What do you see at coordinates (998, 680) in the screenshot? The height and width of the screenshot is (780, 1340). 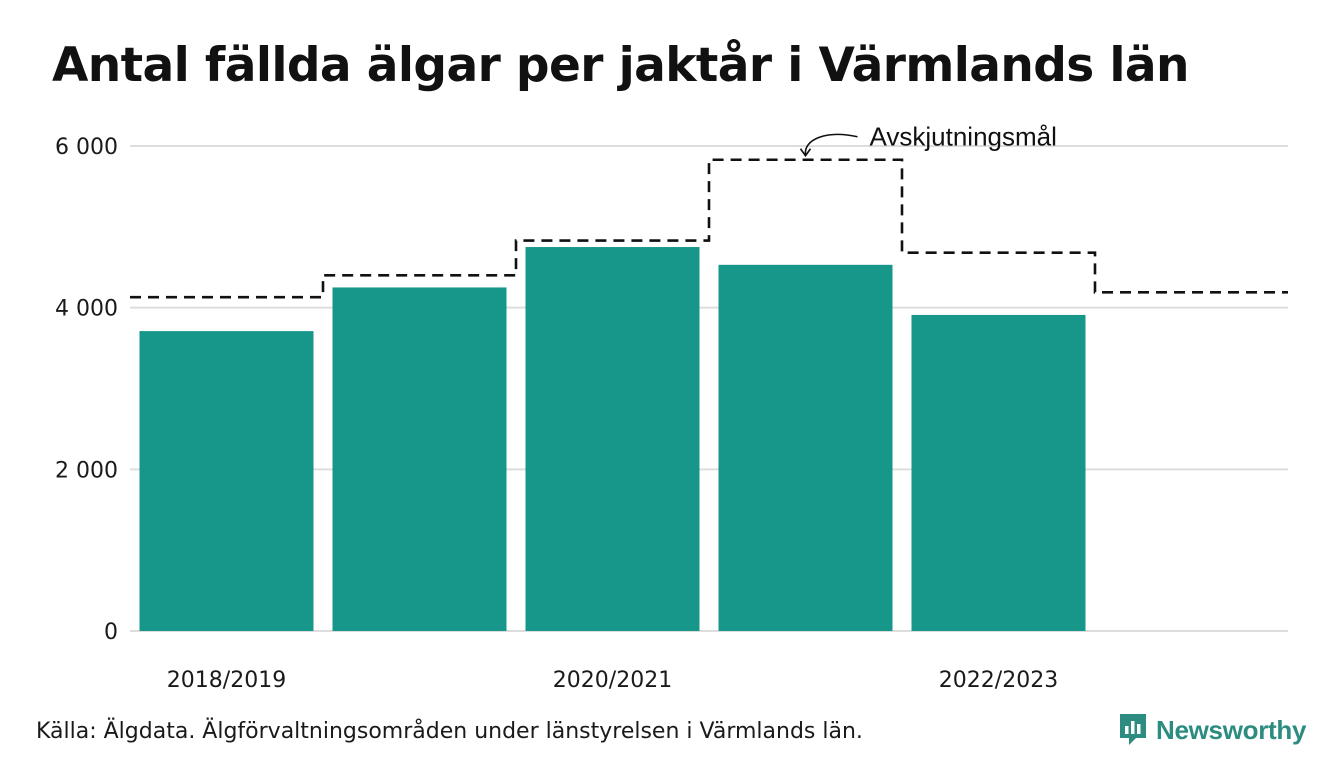 I see `x-tick-label: 2022/2023` at bounding box center [998, 680].